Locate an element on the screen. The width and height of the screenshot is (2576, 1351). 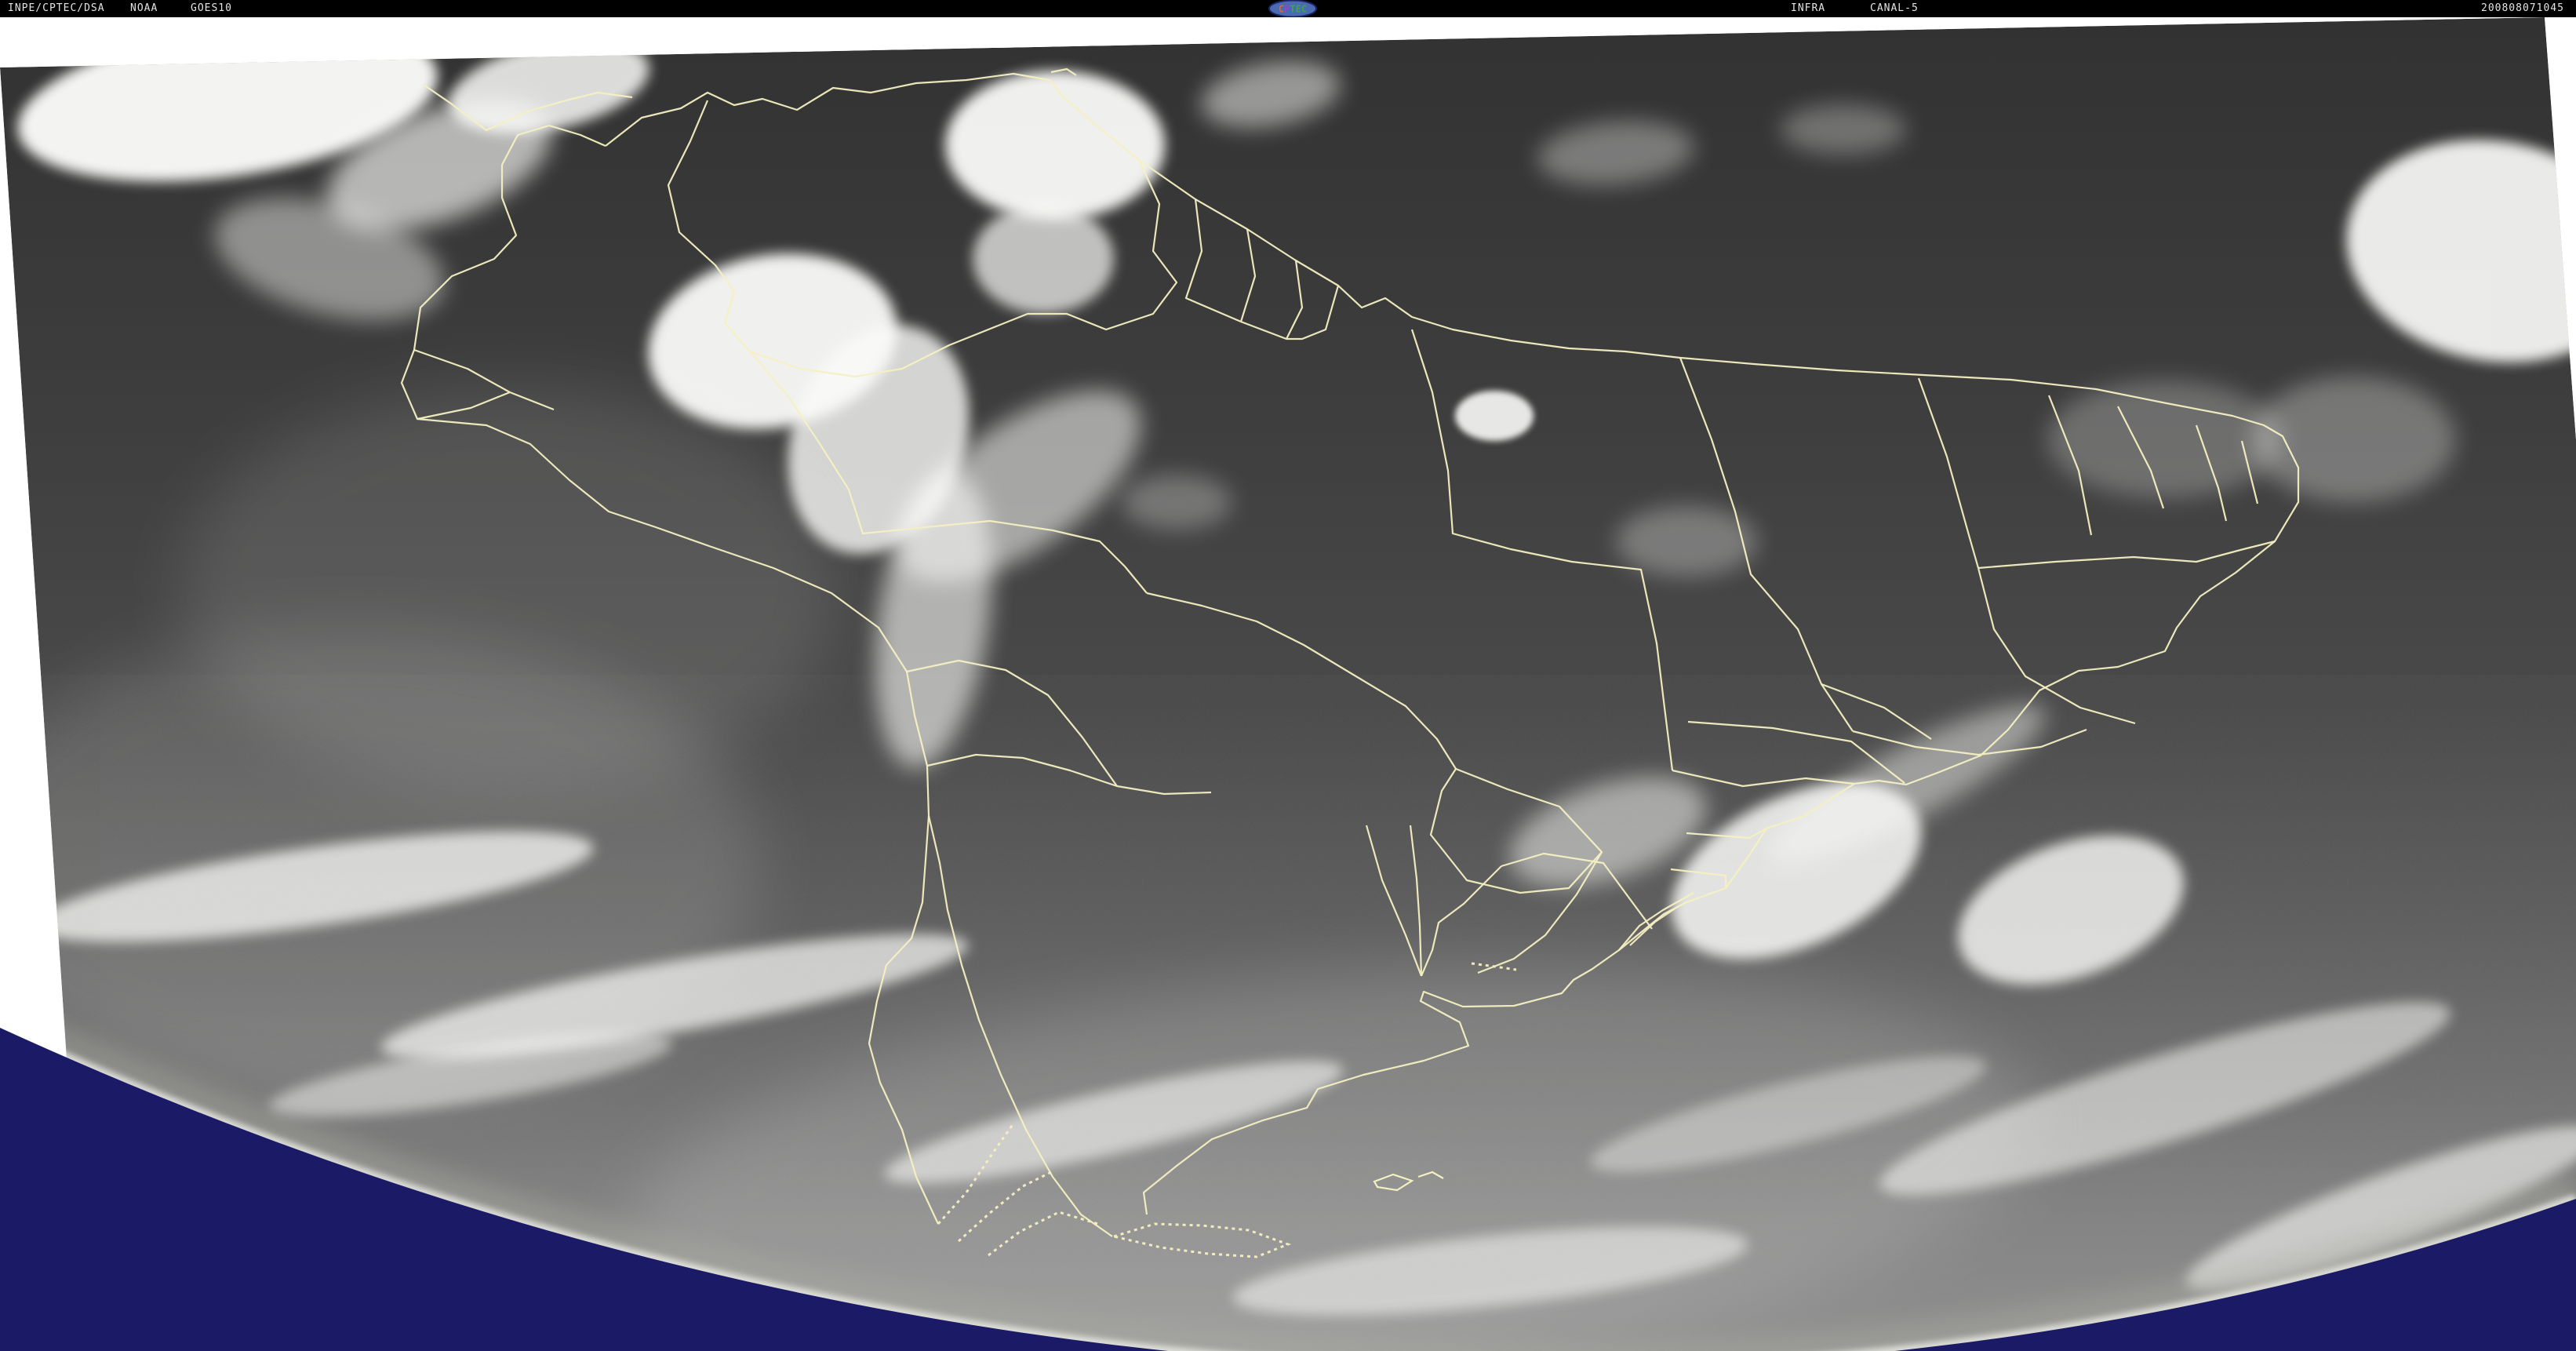
cptec-logo: CPTEC is located at coordinates (1292, 8).